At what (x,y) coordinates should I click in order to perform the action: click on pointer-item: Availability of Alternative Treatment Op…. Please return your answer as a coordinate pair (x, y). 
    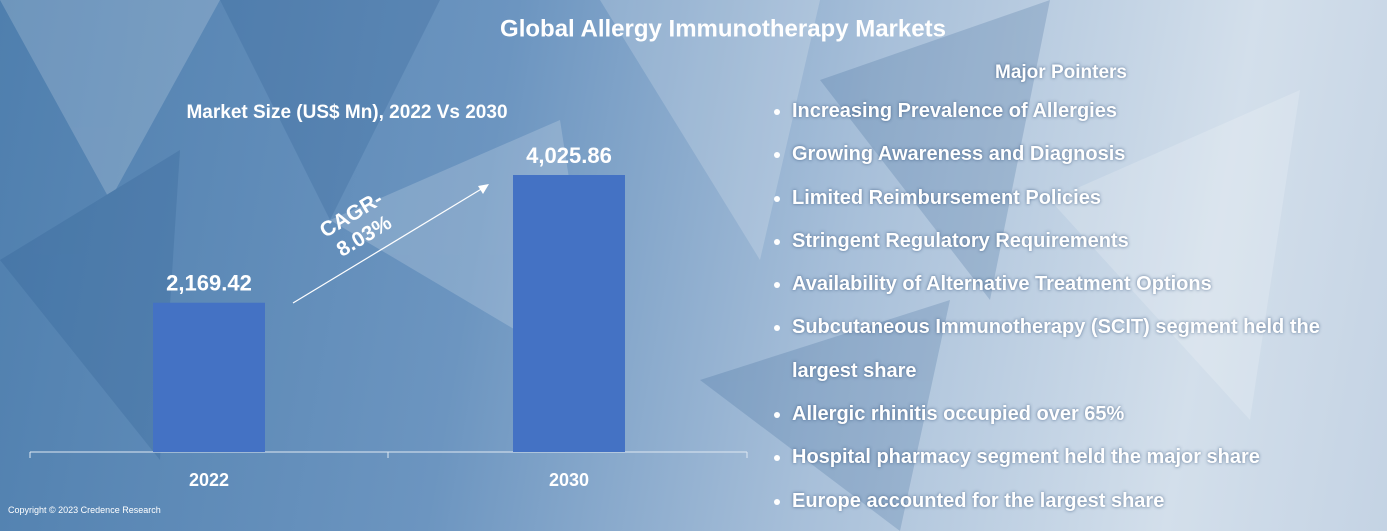
    Looking at the image, I should click on (1074, 284).